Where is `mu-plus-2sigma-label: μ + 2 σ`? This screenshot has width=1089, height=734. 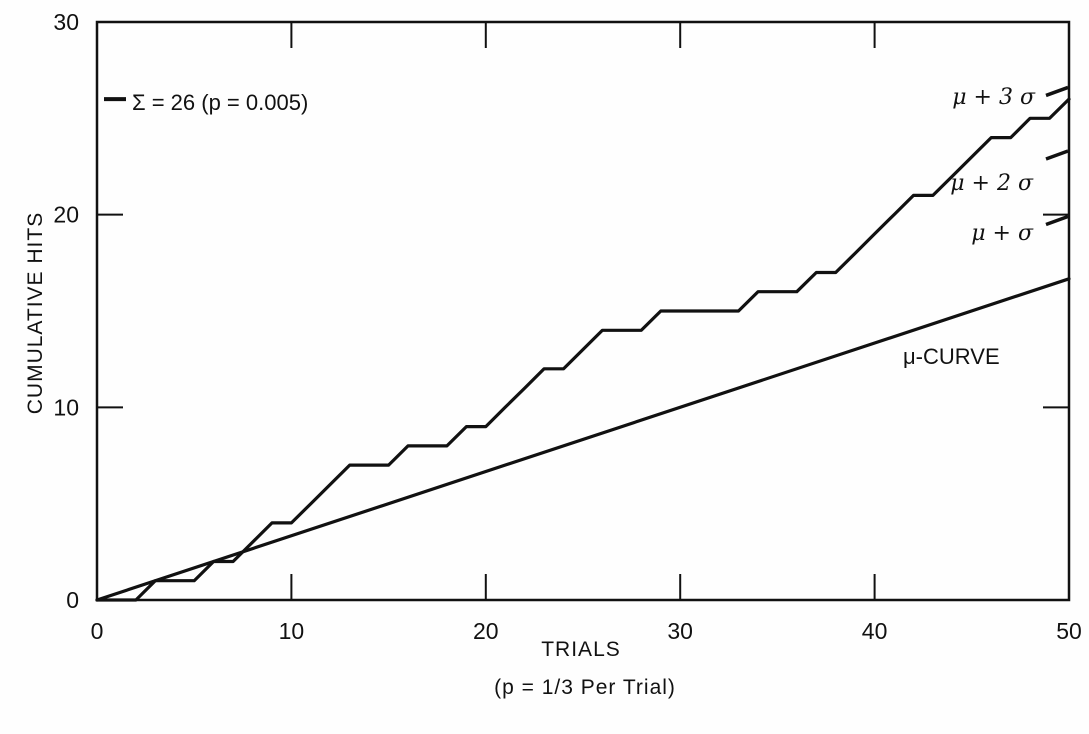
mu-plus-2sigma-label: μ + 2 σ is located at coordinates (992, 183).